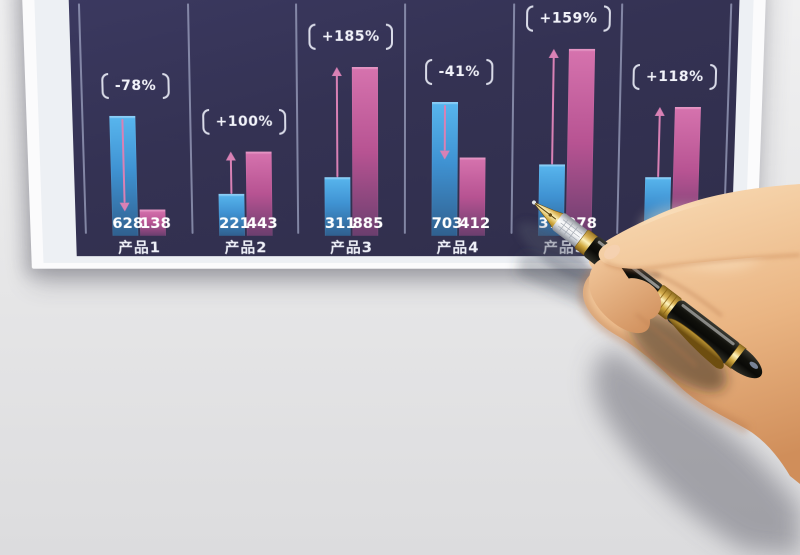  I want to click on value-label-pink-2: 443, so click(262, 223).